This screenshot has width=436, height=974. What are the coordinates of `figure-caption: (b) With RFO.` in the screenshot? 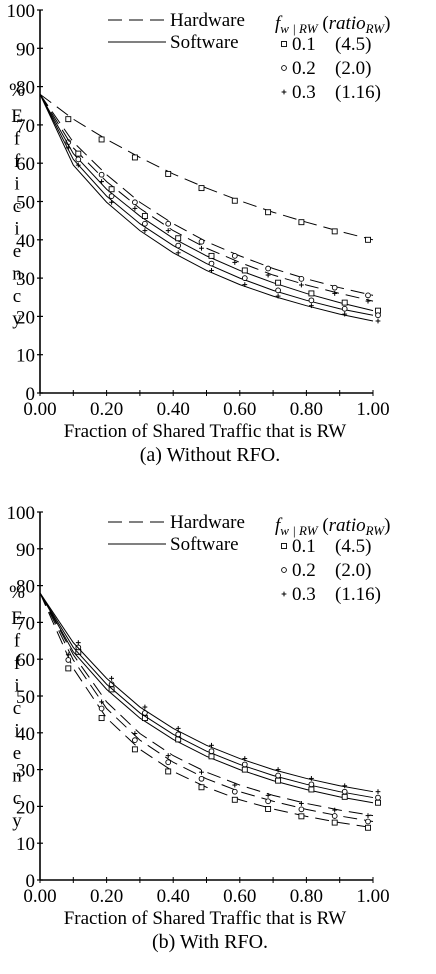 It's located at (210, 942).